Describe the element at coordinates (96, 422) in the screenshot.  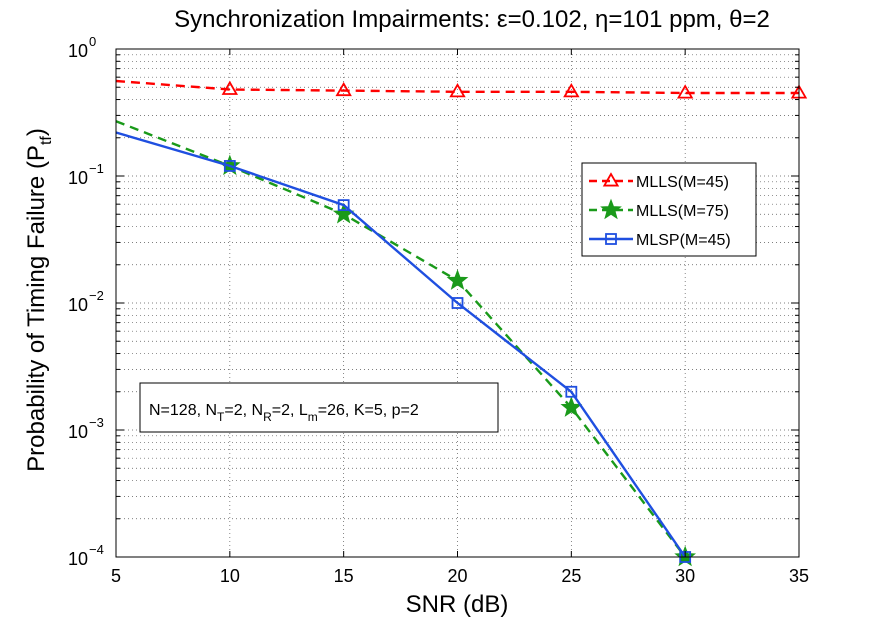
I see `y-tick-exponent: −3` at that location.